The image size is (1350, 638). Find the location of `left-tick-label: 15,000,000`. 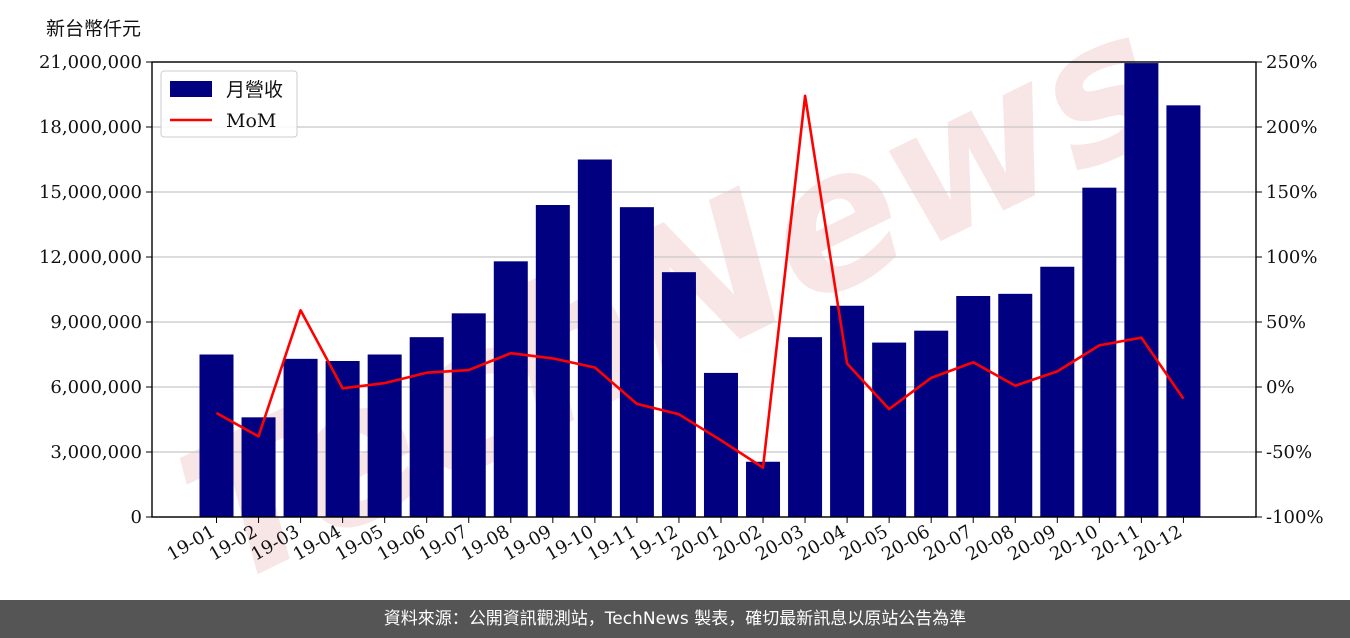

left-tick-label: 15,000,000 is located at coordinates (90, 192).